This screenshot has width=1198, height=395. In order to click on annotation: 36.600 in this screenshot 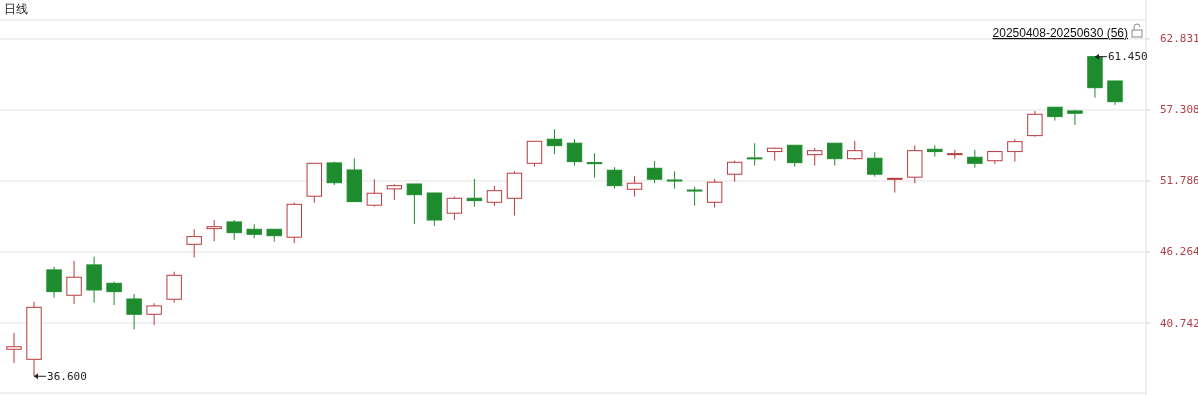, I will do `click(67, 376)`.